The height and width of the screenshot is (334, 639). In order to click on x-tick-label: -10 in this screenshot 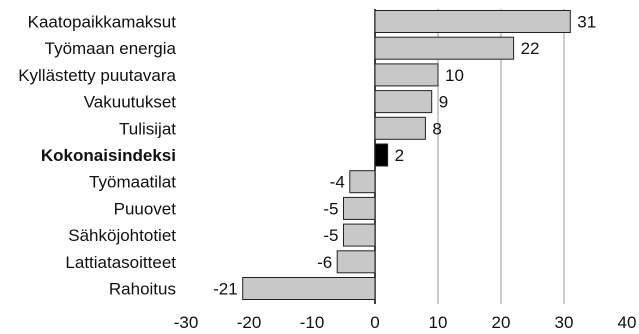, I will do `click(312, 322)`.